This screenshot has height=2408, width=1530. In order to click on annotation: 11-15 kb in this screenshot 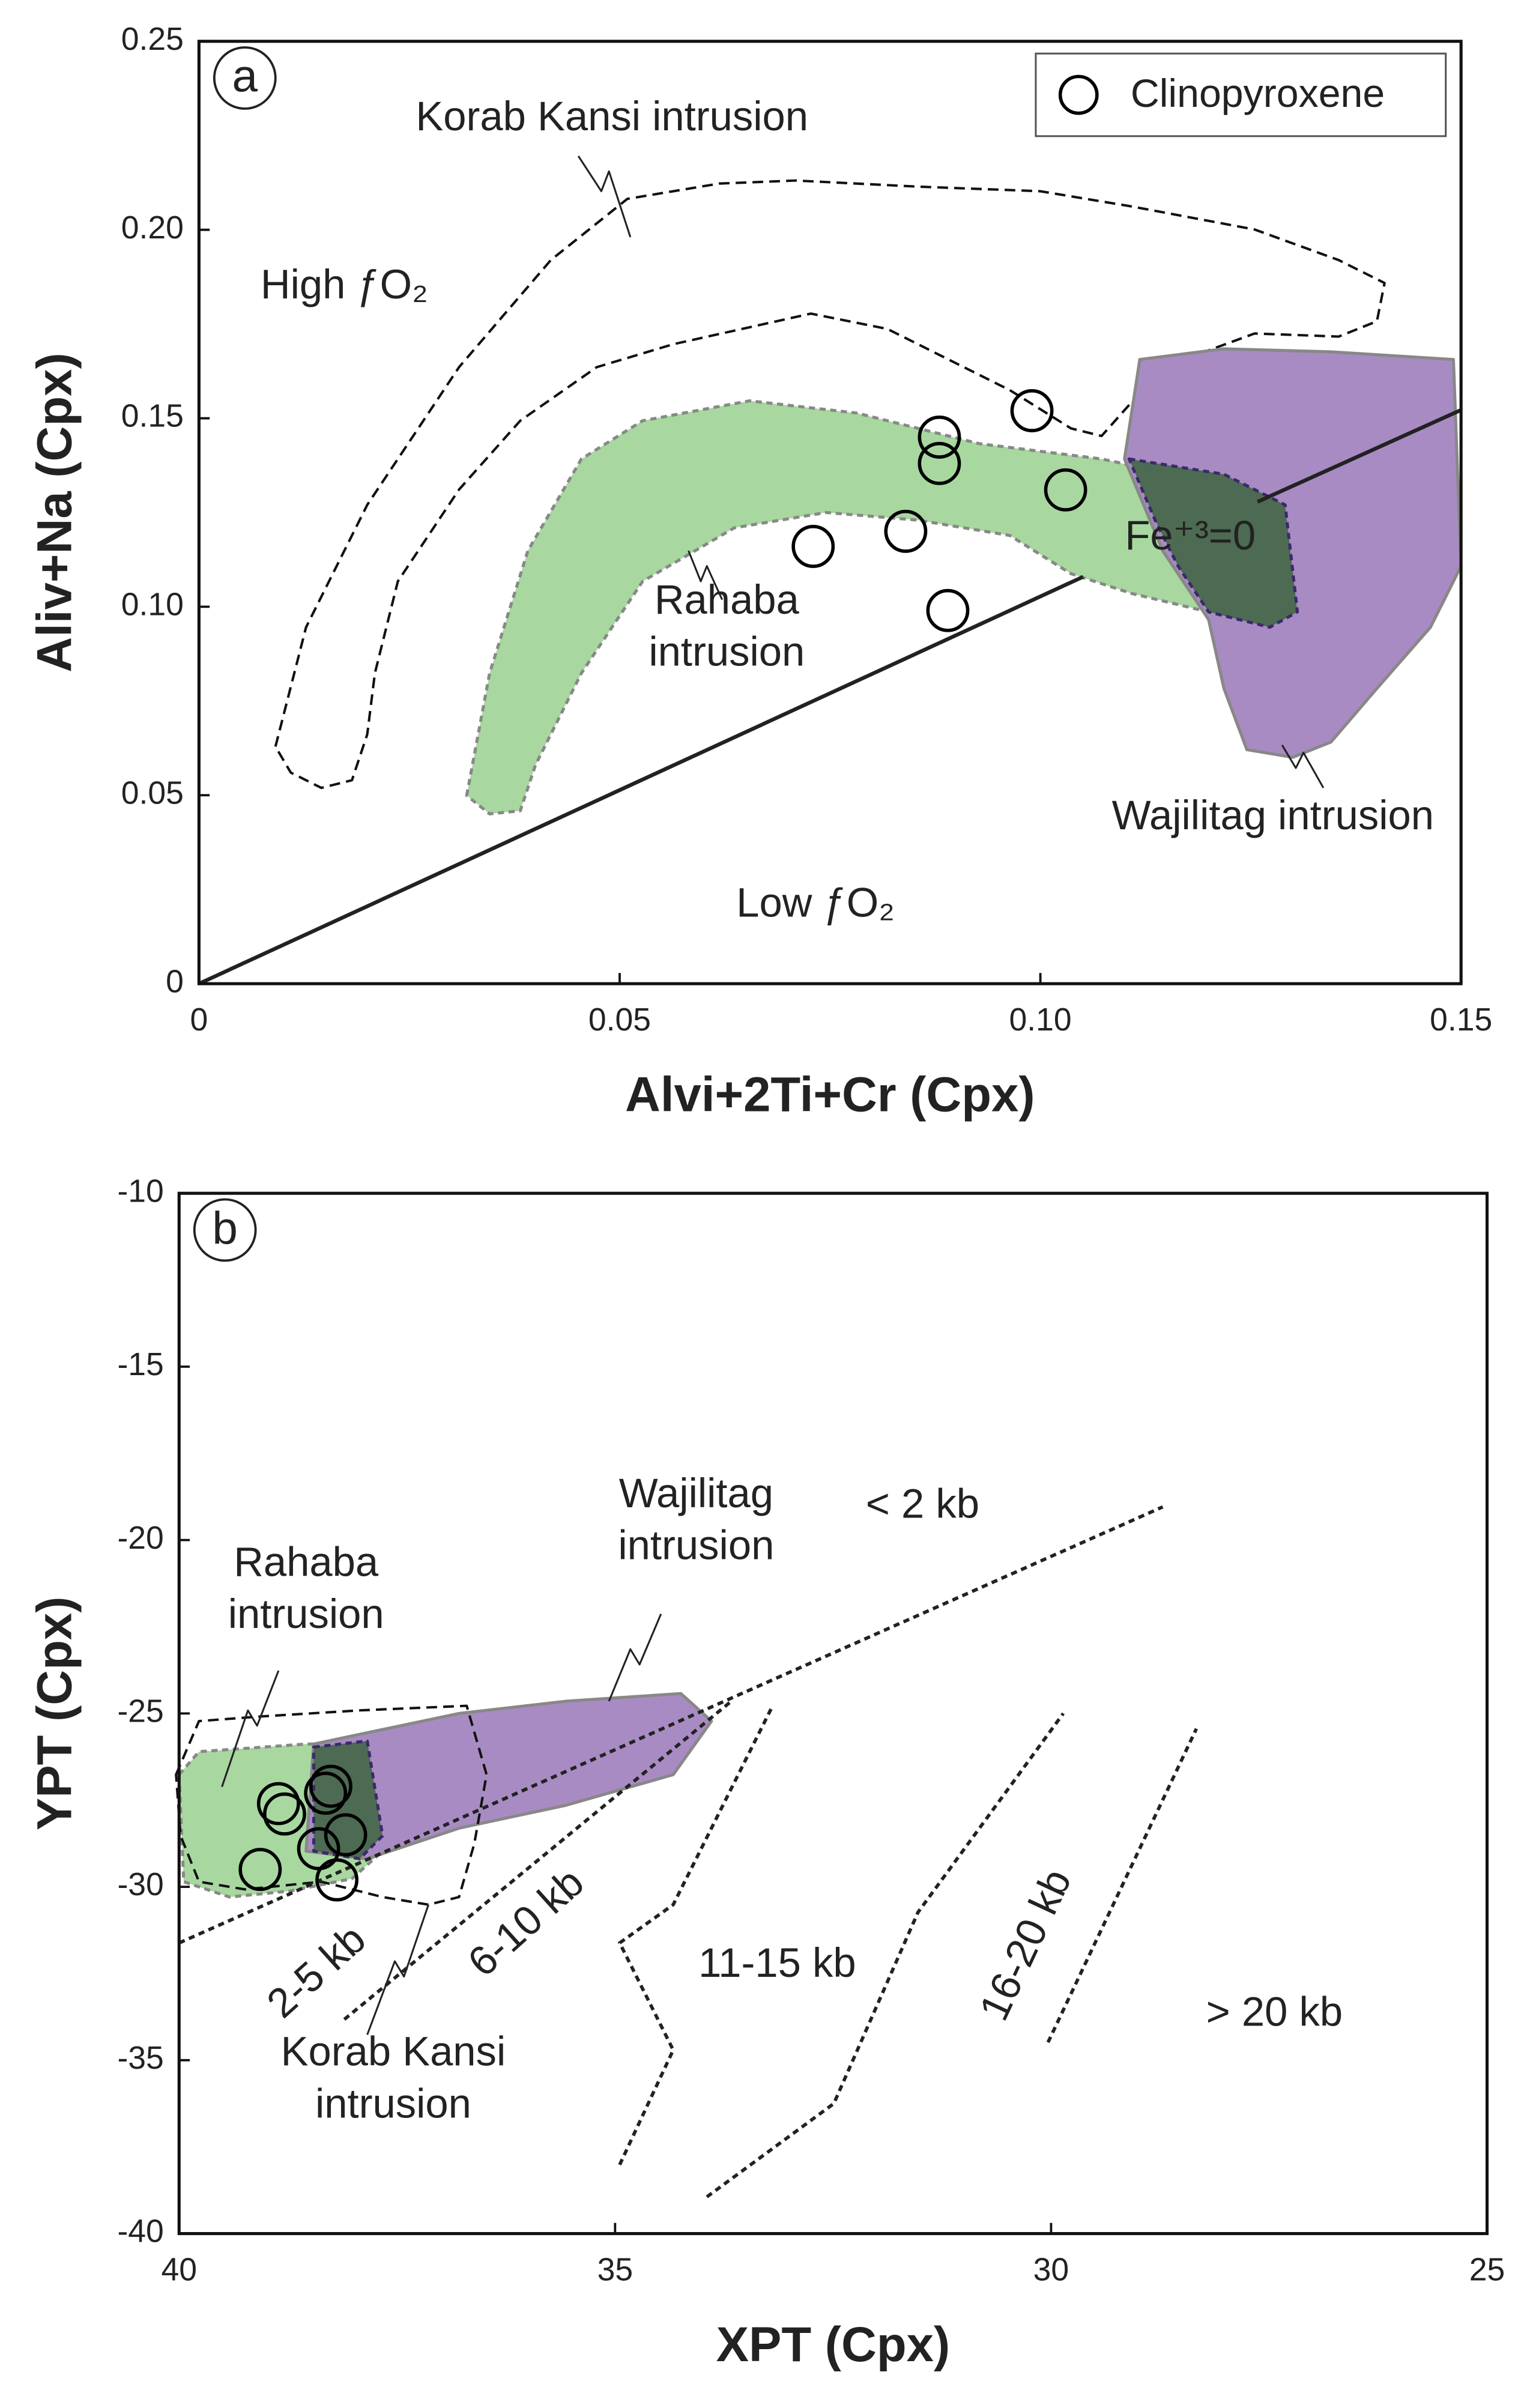, I will do `click(777, 1963)`.